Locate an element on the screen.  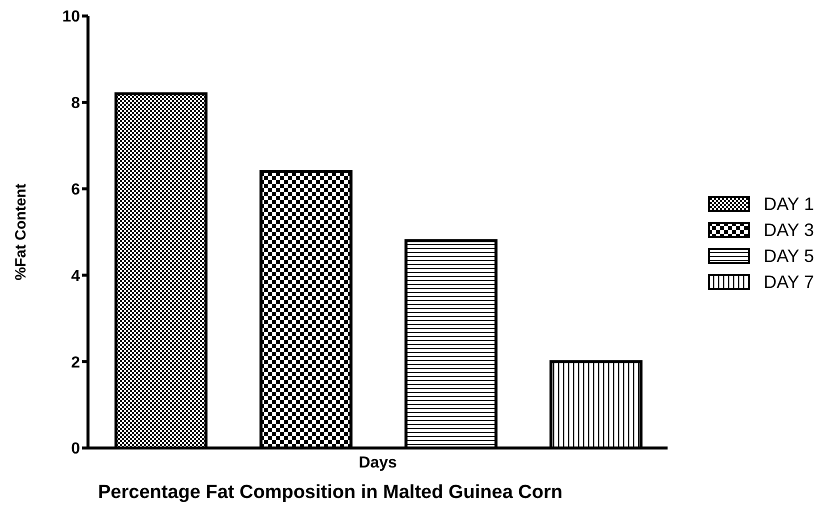
legend-label: DAY 5 is located at coordinates (789, 256).